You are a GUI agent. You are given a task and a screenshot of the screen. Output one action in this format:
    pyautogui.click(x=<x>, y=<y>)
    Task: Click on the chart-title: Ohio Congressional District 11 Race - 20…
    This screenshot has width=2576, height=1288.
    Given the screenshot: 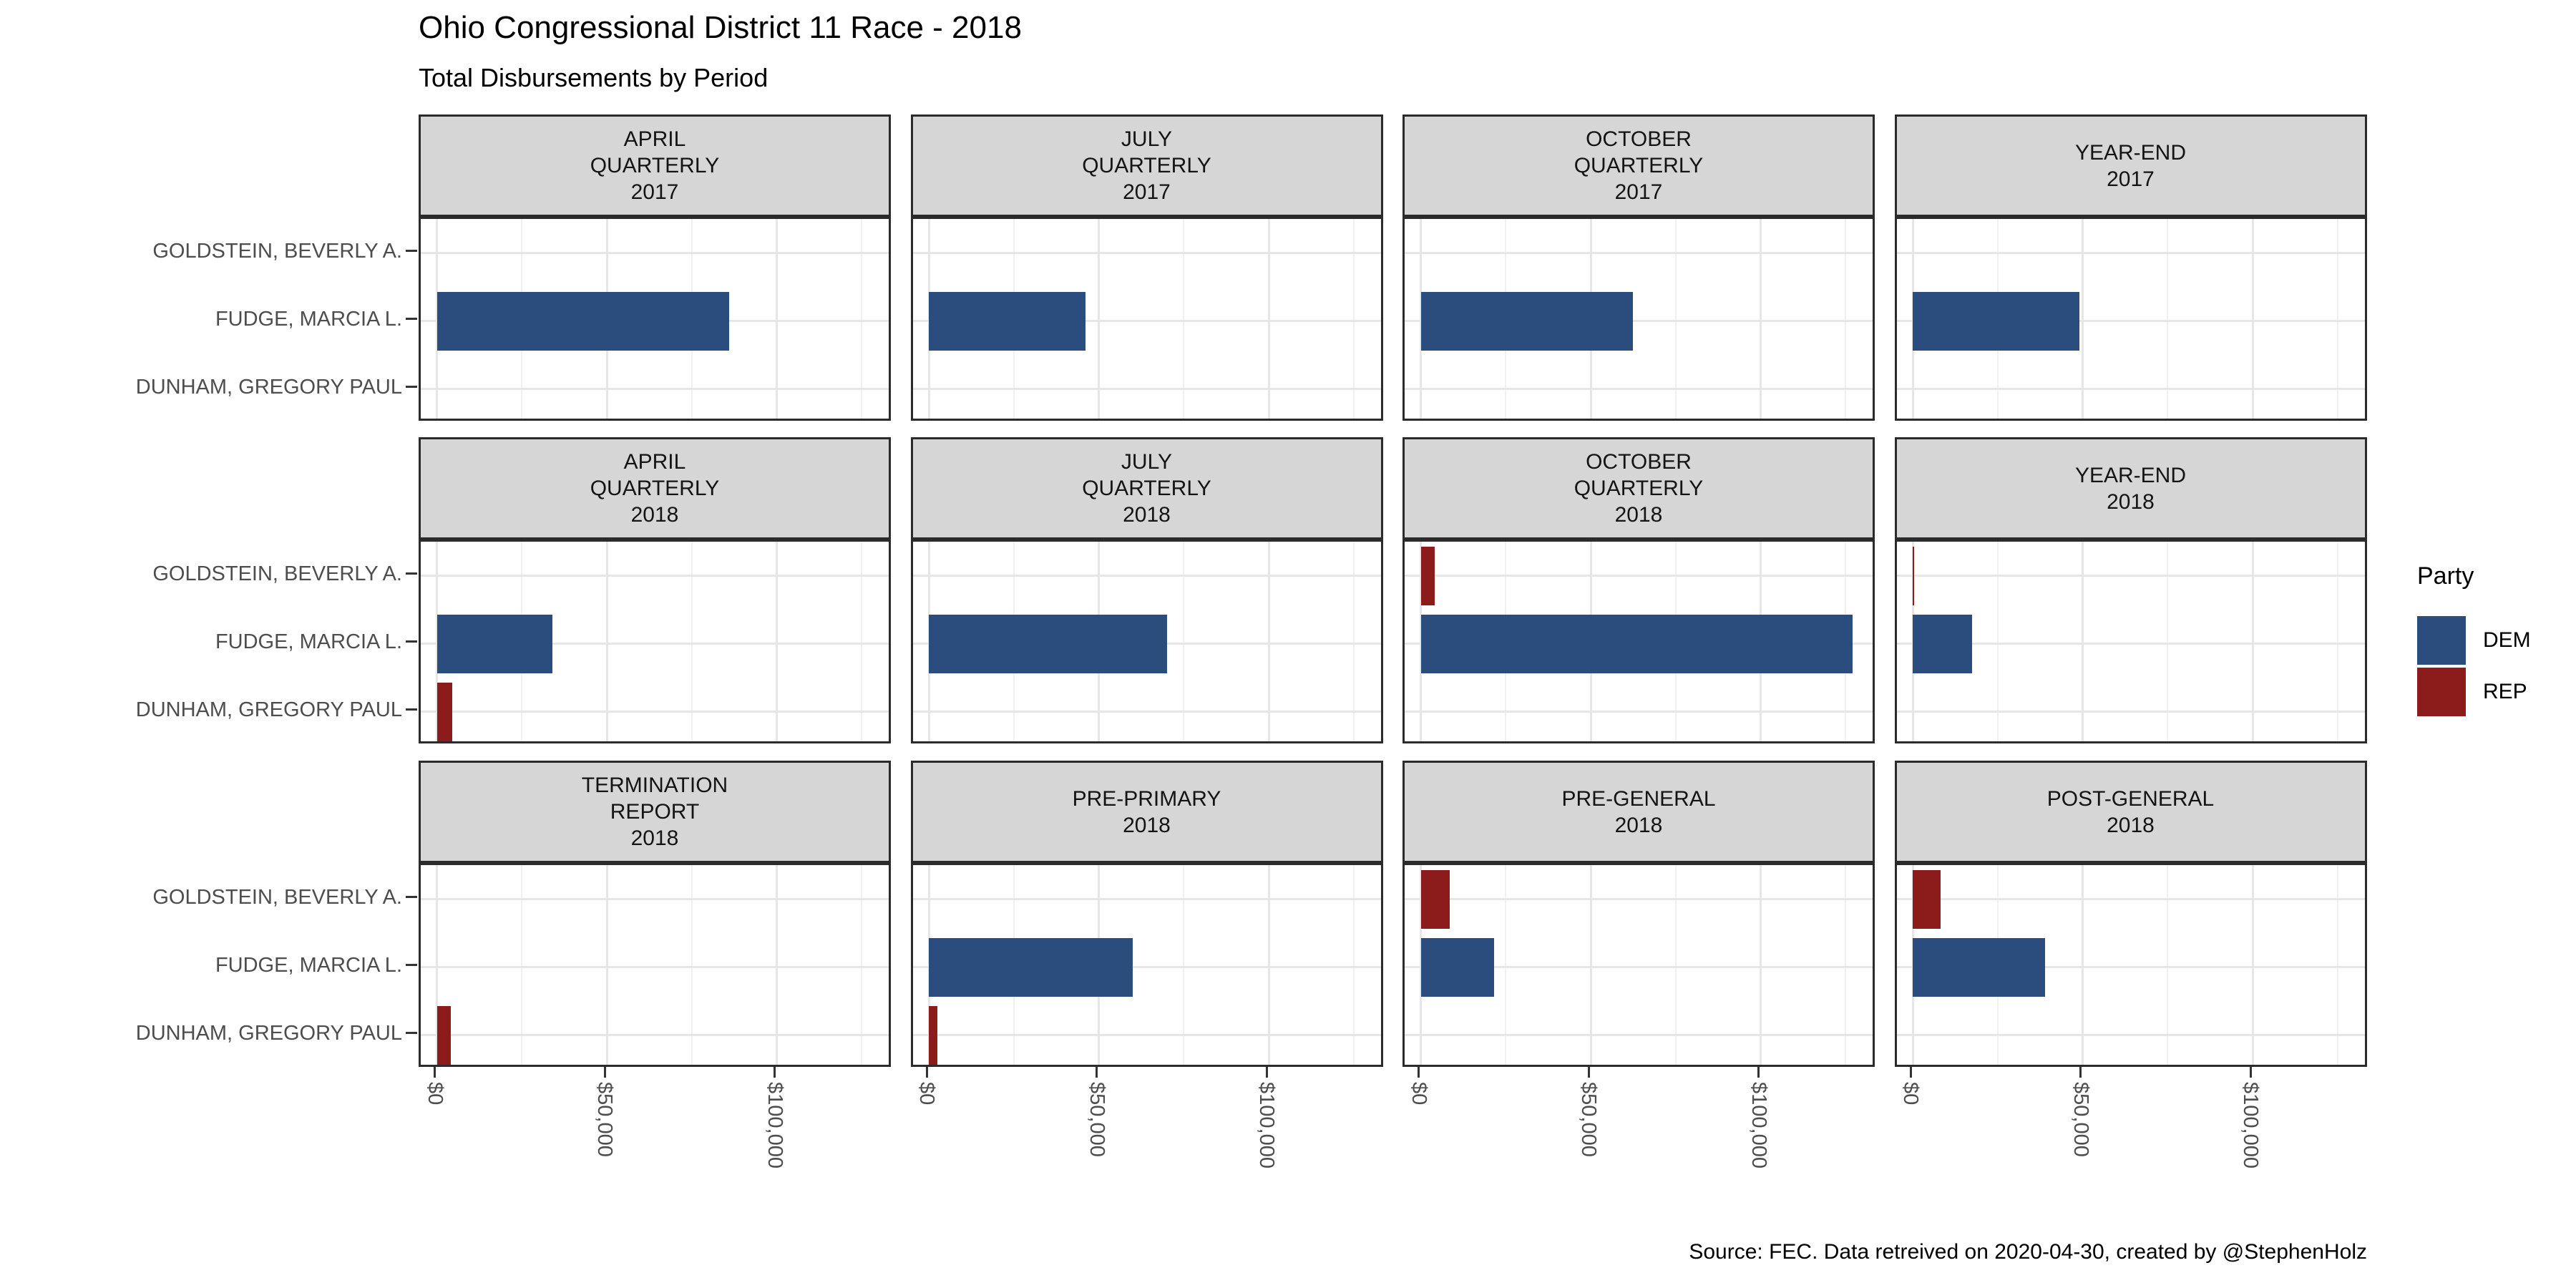 What is the action you would take?
    pyautogui.click(x=720, y=27)
    